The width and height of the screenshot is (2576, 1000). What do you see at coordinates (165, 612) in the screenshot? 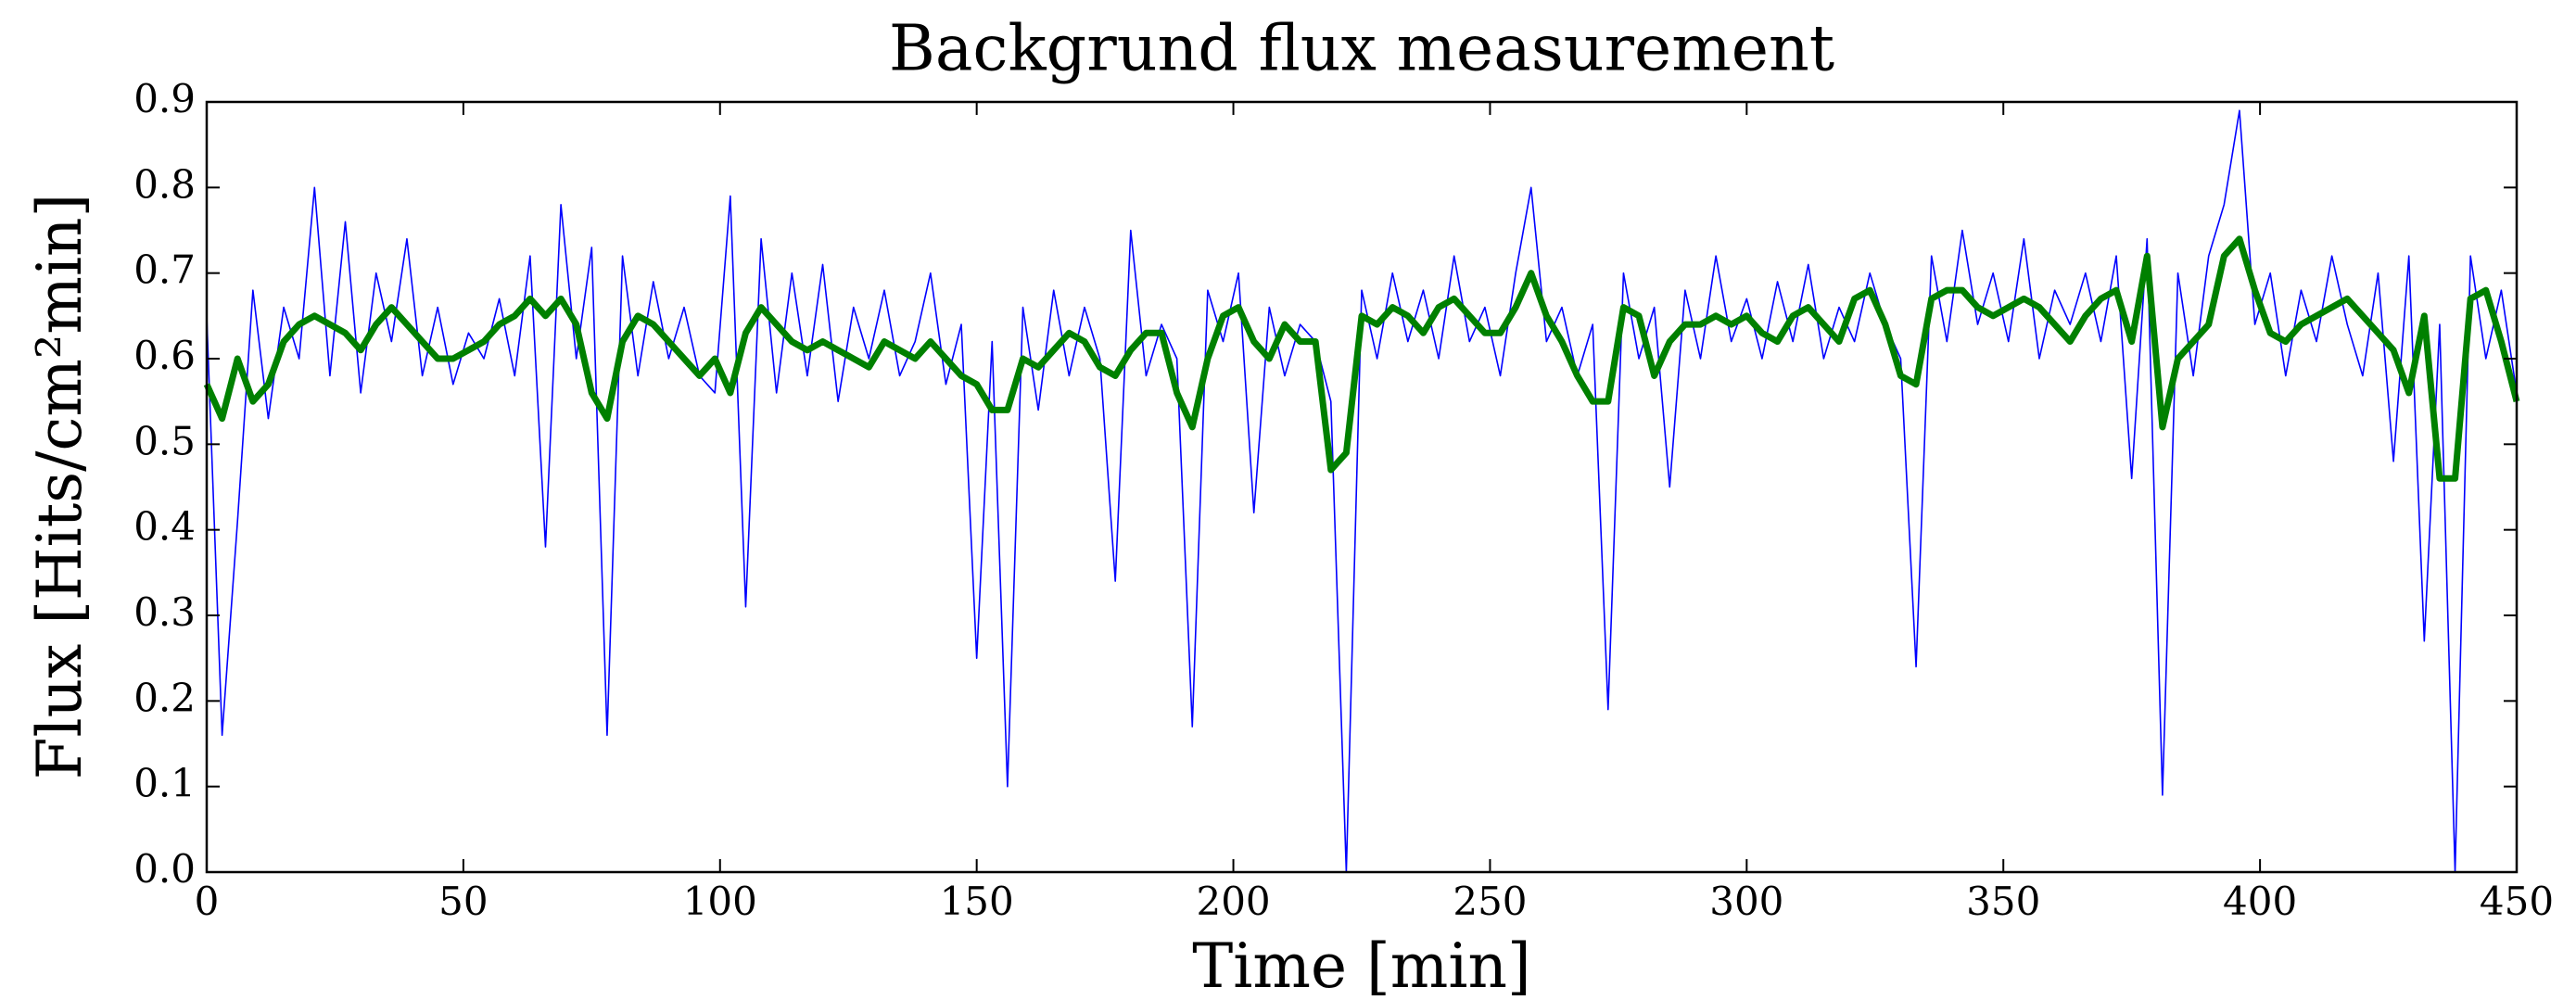
I see `y-tick-label: 0.3` at bounding box center [165, 612].